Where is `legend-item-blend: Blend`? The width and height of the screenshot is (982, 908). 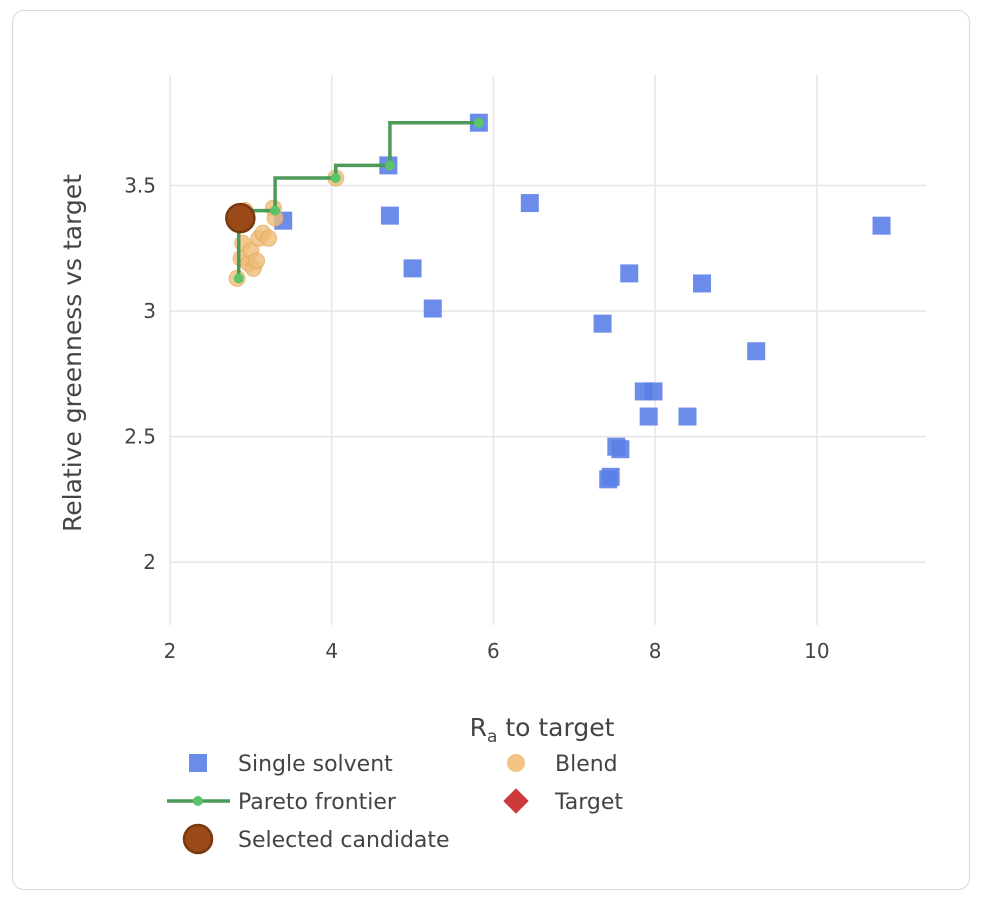 legend-item-blend: Blend is located at coordinates (562, 764).